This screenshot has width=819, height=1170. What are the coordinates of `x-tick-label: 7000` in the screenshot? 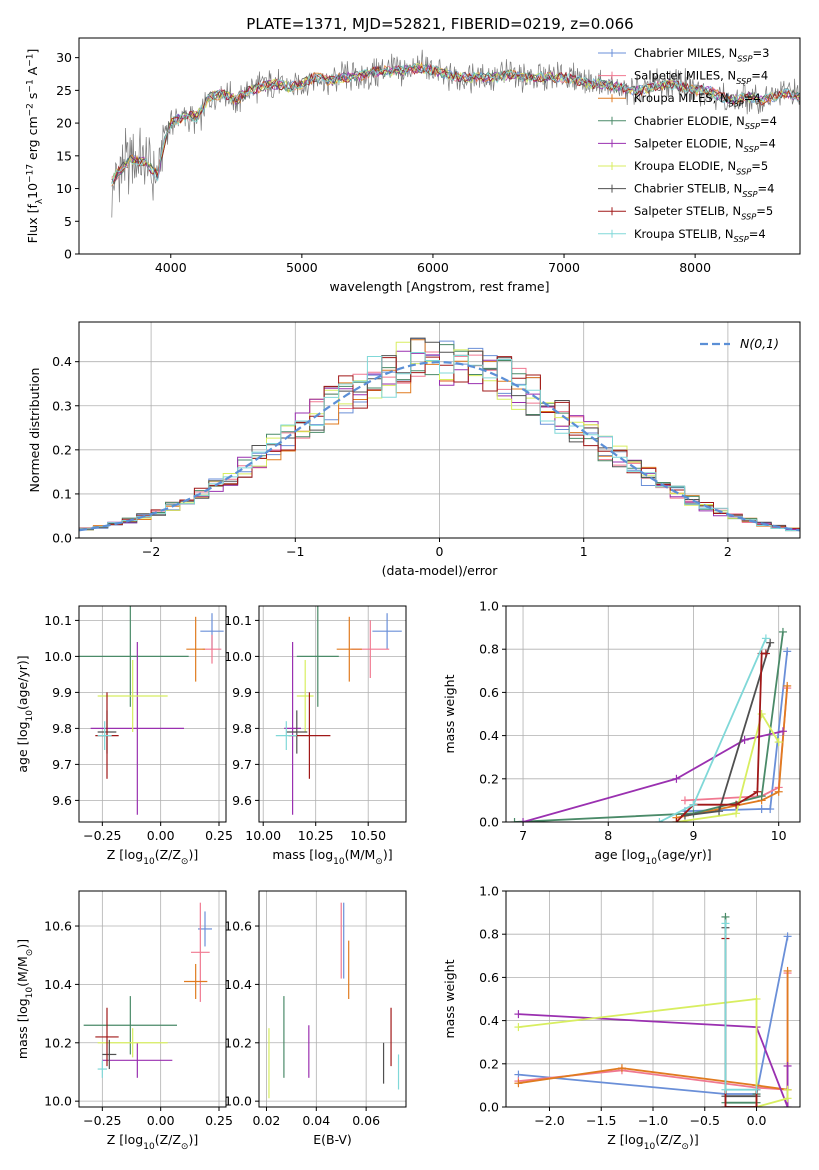 It's located at (564, 267).